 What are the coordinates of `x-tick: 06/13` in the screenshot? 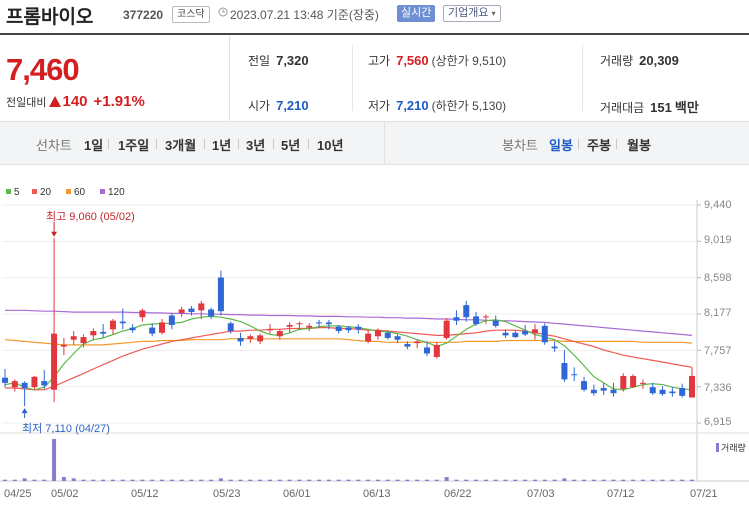 It's located at (377, 494).